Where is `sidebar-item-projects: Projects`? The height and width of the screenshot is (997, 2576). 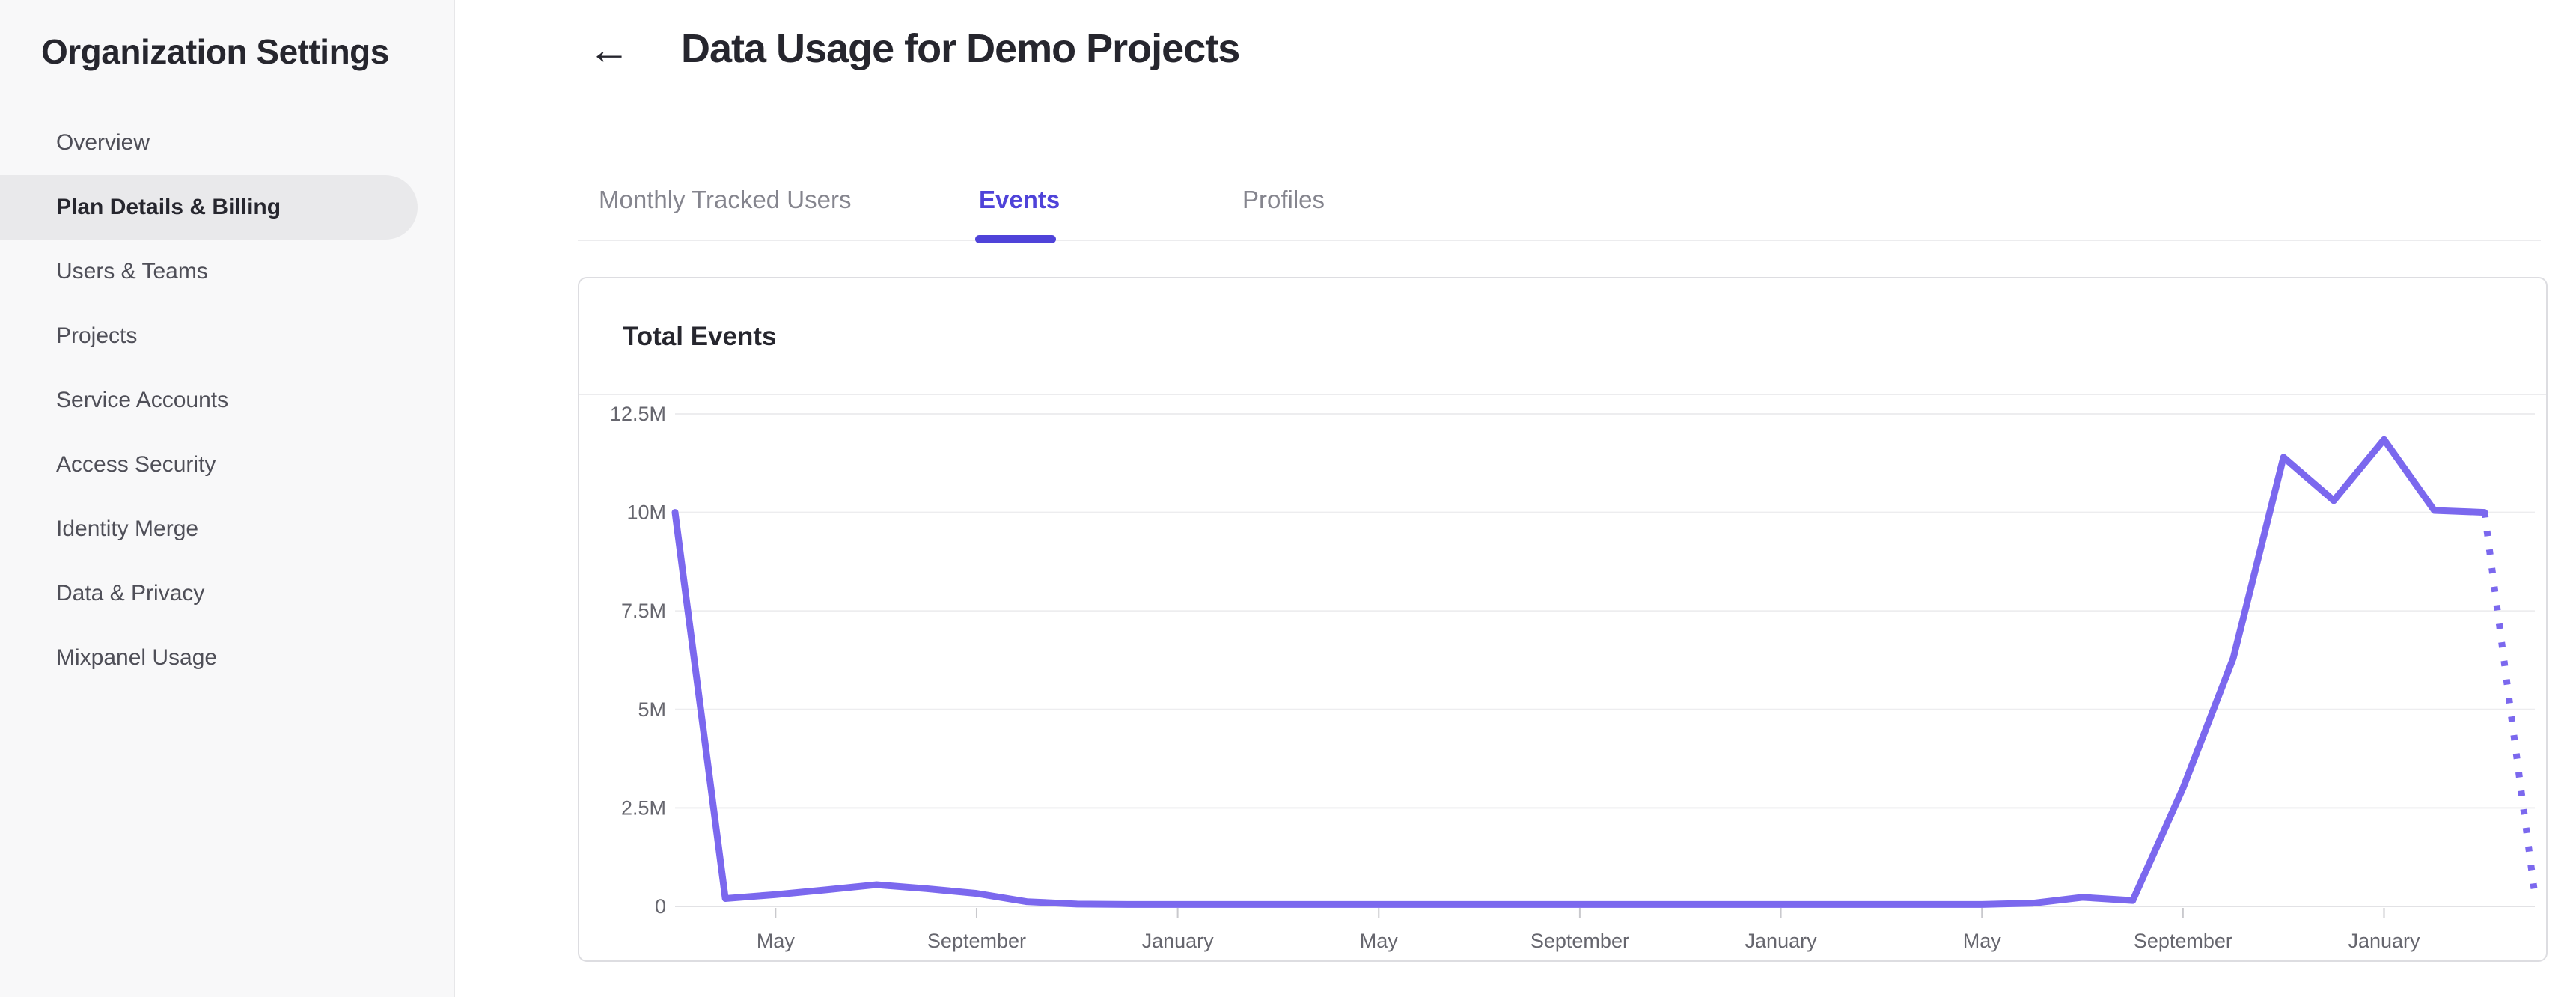
sidebar-item-projects: Projects is located at coordinates (97, 335).